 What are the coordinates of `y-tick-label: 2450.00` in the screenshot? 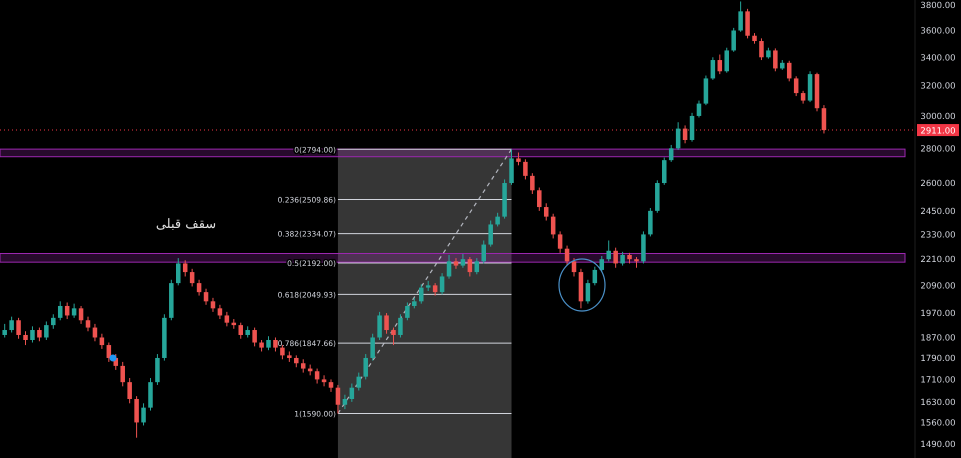 It's located at (938, 211).